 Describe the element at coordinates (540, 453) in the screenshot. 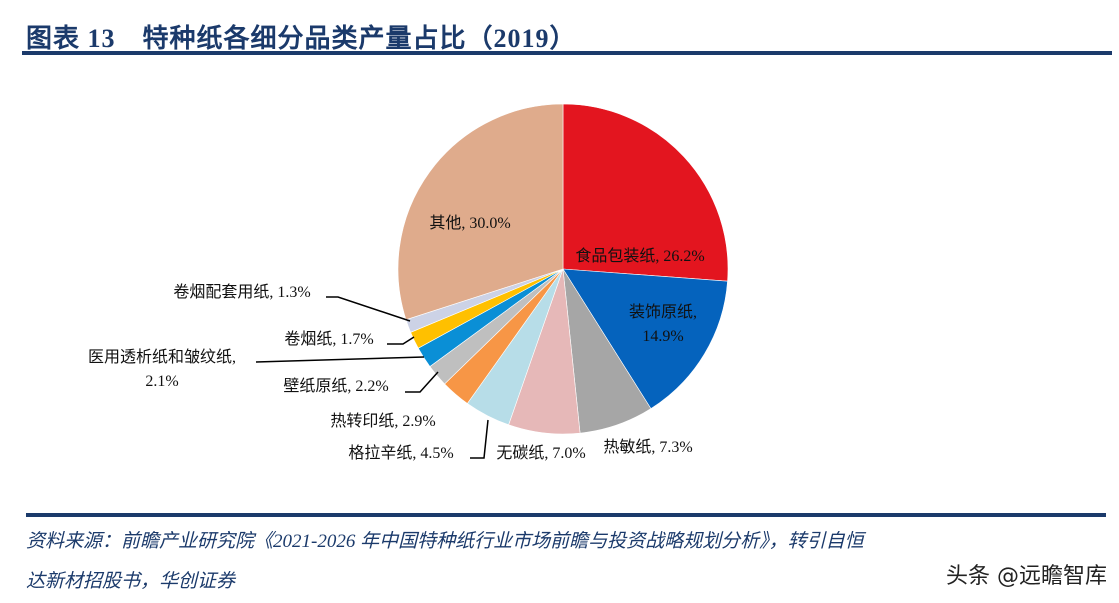

I see `slice-label-3: 无碳纸, 7.0%` at that location.